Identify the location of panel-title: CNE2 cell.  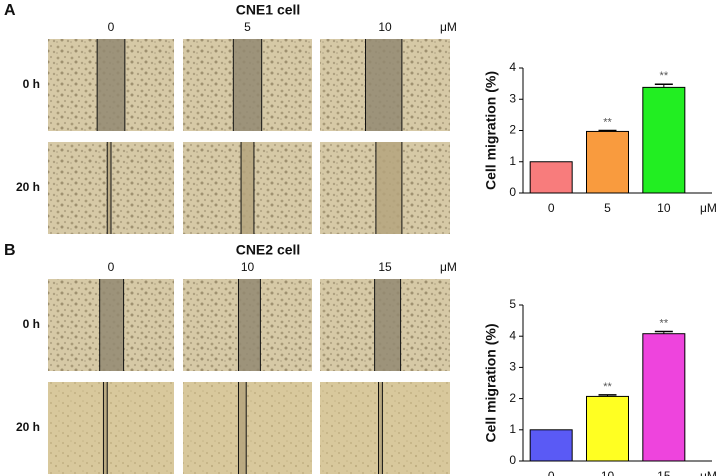
(268, 250).